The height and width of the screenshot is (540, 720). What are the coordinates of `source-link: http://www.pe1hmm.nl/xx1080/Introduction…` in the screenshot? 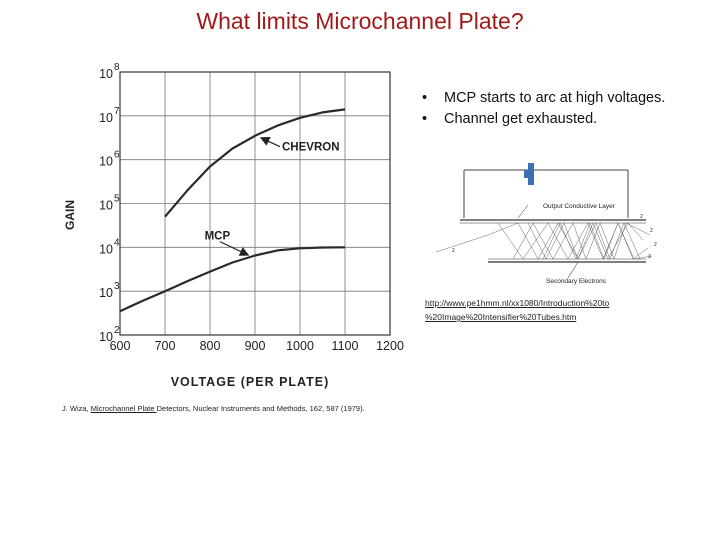 It's located at (545, 310).